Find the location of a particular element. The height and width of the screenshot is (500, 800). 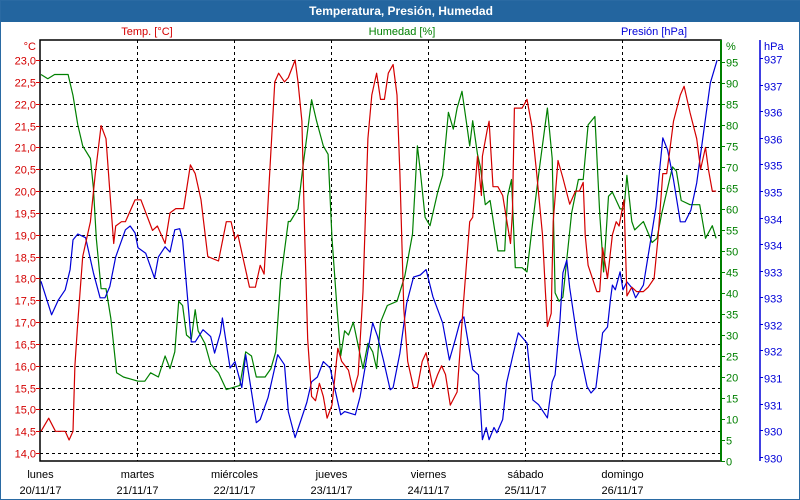

pressure-unit: hPa is located at coordinates (774, 47).